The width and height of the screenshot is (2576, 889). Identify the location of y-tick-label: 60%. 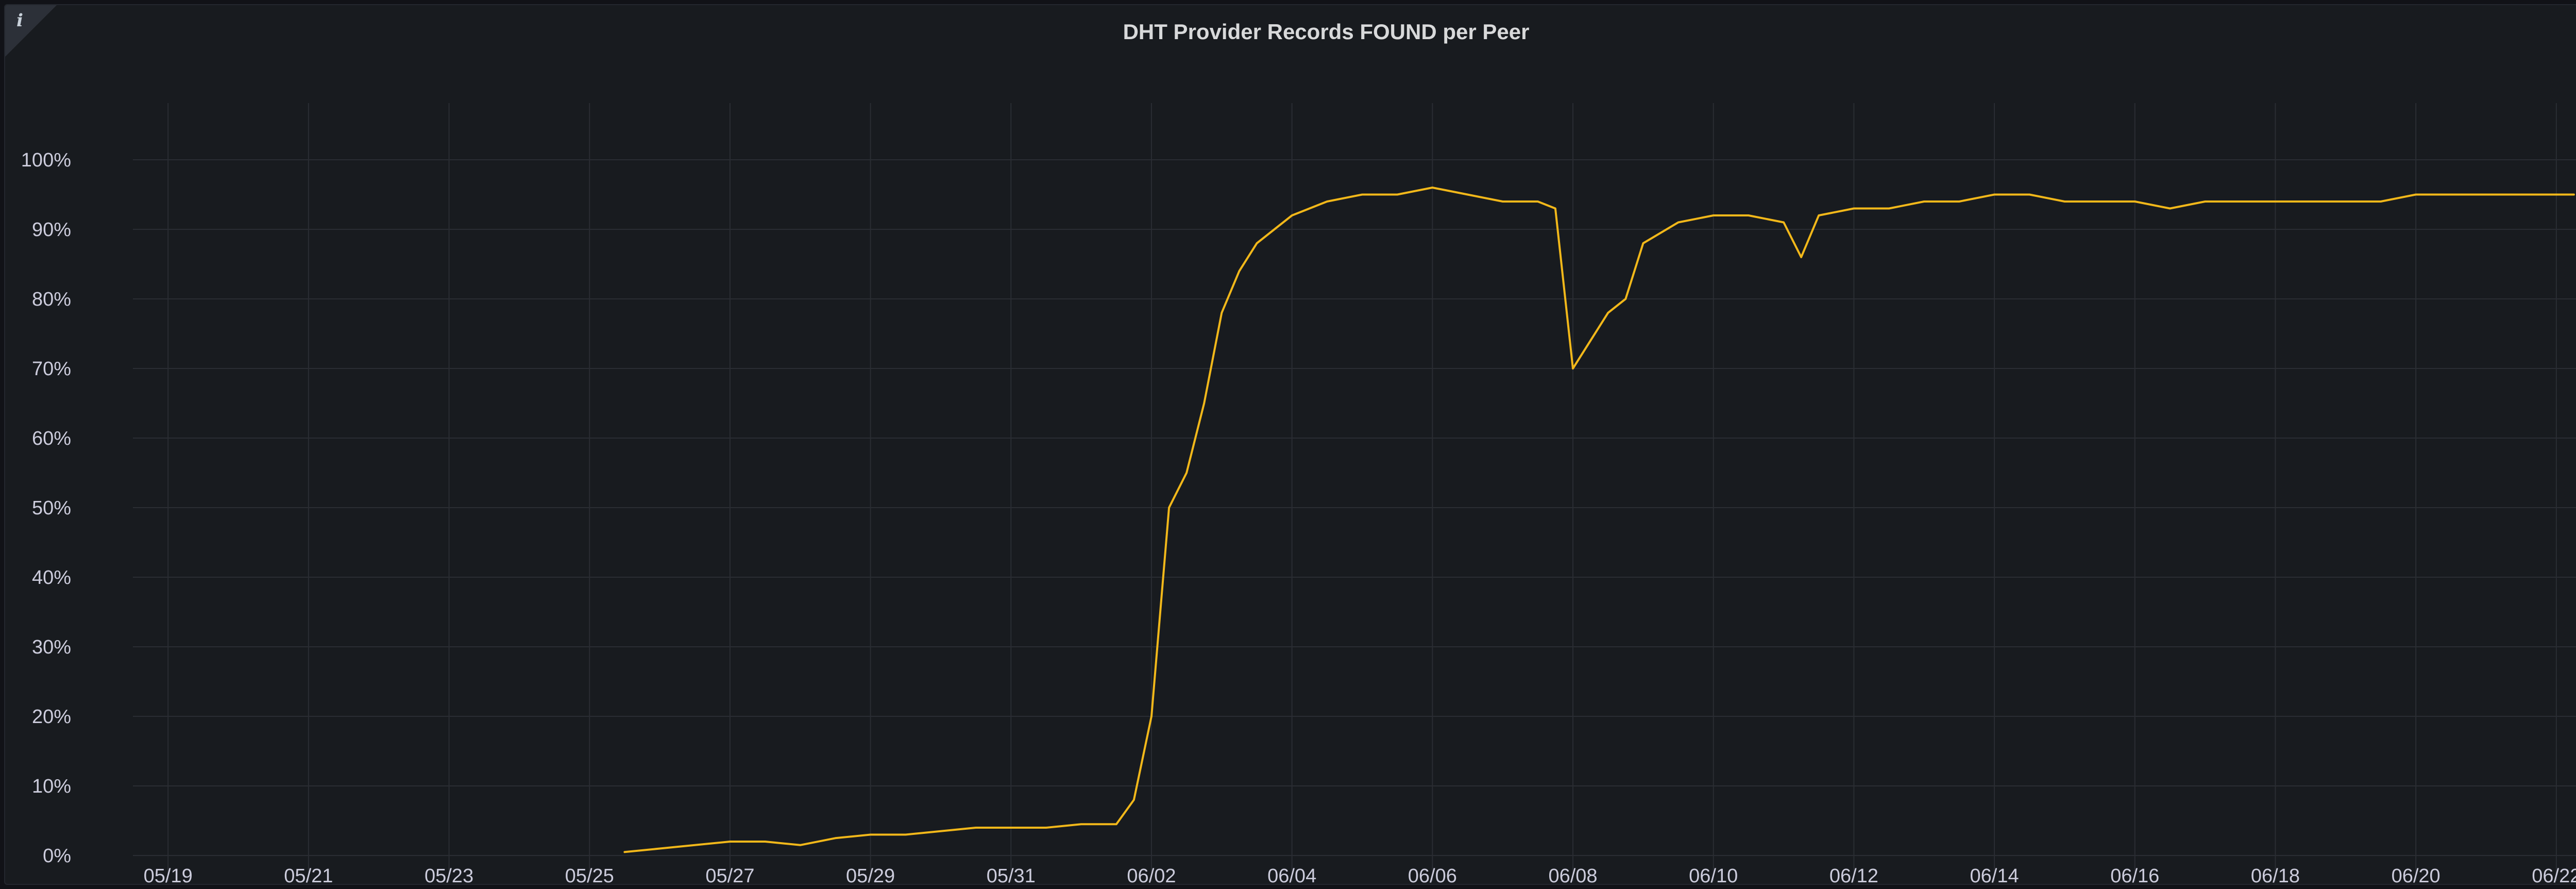
(51, 438).